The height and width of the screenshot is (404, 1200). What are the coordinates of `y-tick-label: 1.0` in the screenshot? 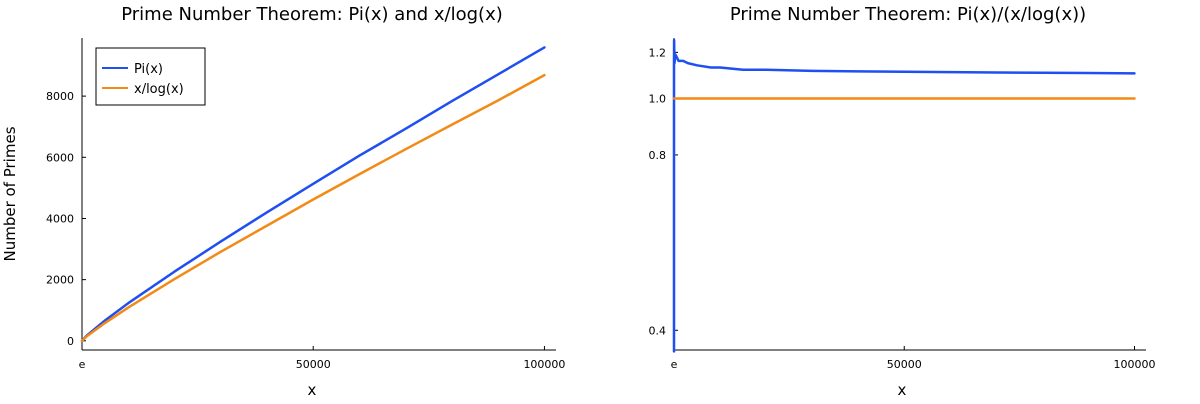 It's located at (658, 98).